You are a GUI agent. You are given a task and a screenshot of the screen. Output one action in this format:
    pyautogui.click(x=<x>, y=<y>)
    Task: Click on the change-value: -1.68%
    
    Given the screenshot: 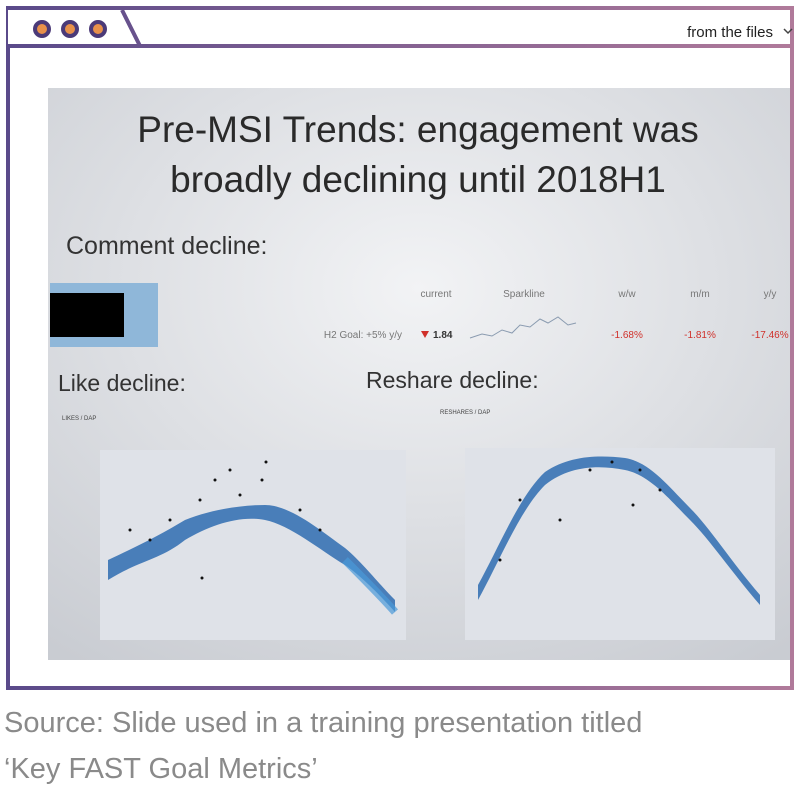 What is the action you would take?
    pyautogui.click(x=627, y=335)
    